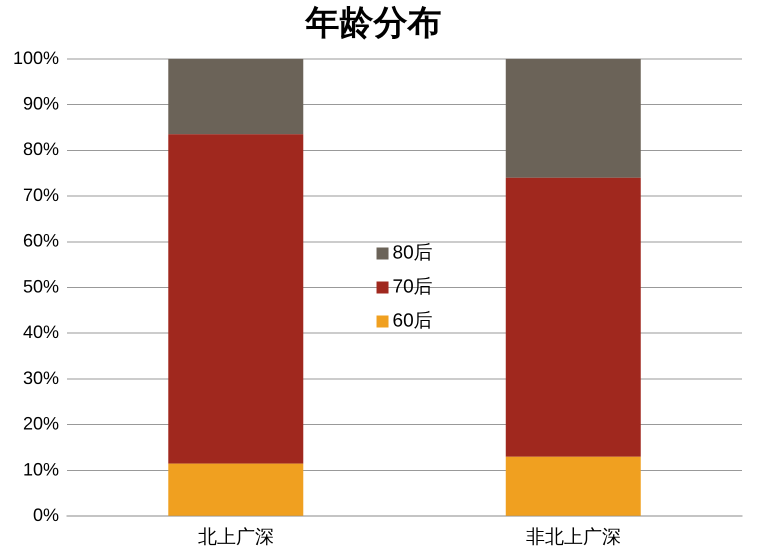  What do you see at coordinates (373, 23) in the screenshot?
I see `chart-title: 年龄分布` at bounding box center [373, 23].